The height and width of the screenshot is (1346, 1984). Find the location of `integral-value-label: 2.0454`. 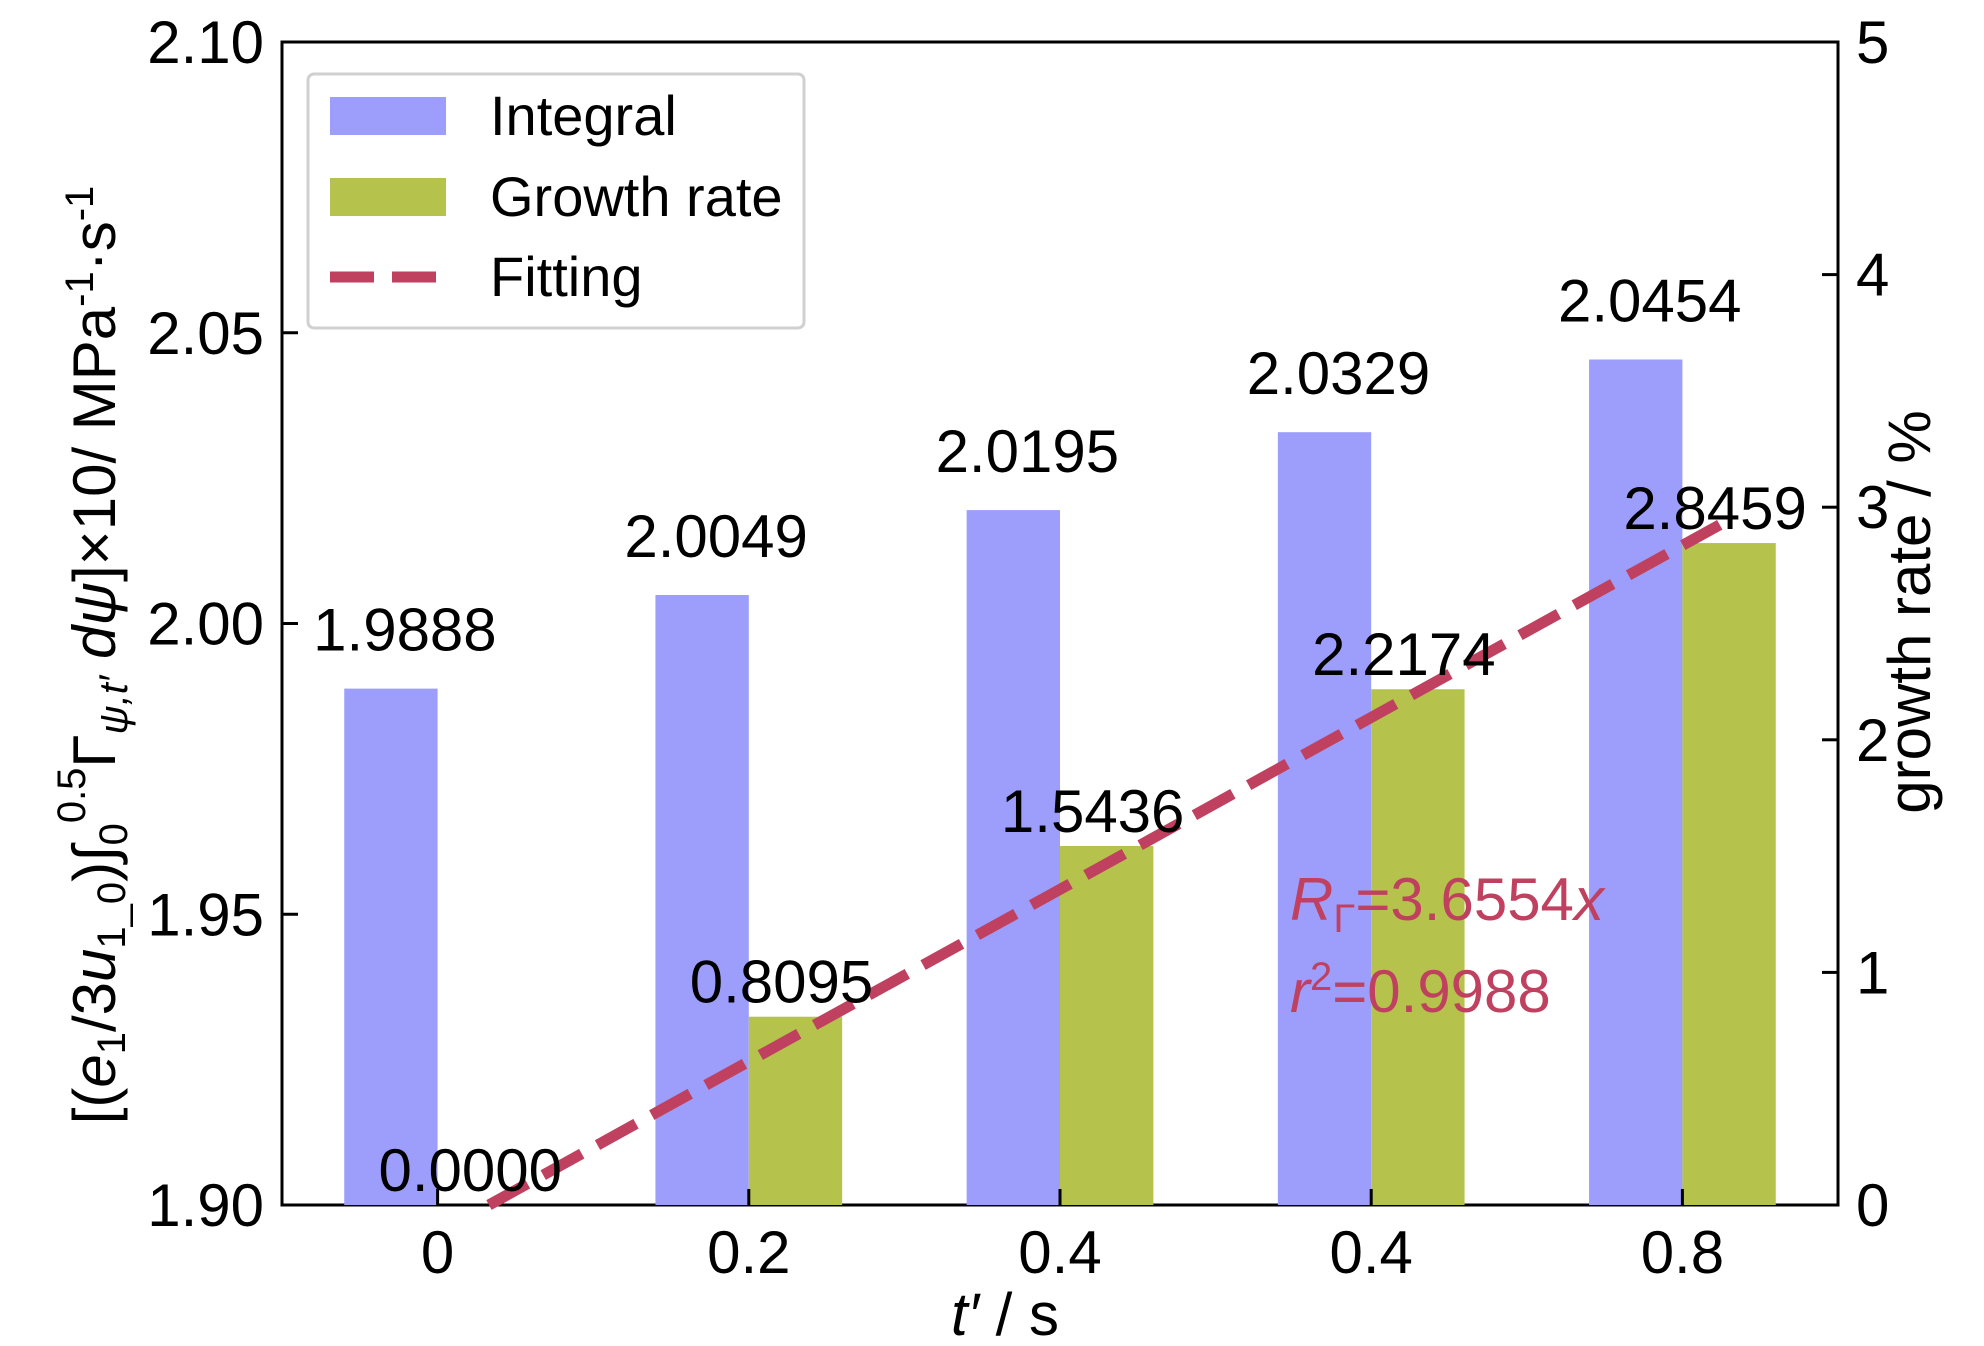

integral-value-label: 2.0454 is located at coordinates (1650, 300).